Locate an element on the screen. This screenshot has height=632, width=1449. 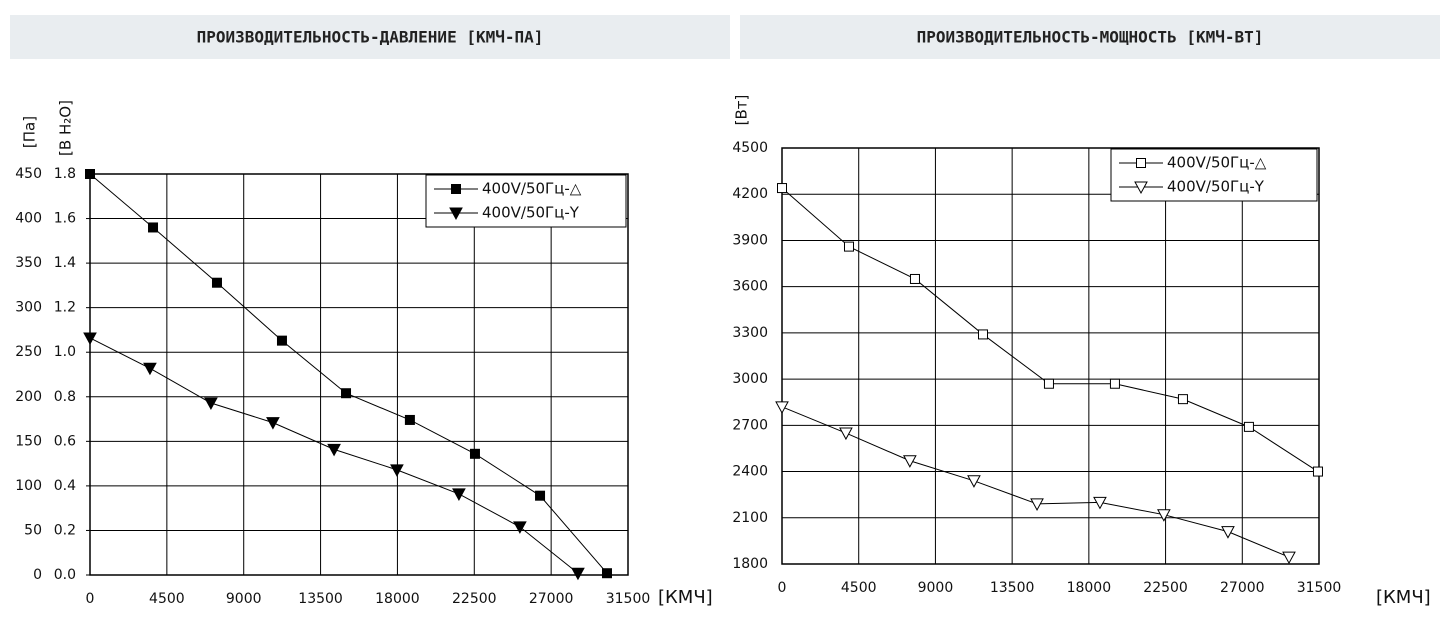
y-tick-label: 100 is located at coordinates (28, 486).